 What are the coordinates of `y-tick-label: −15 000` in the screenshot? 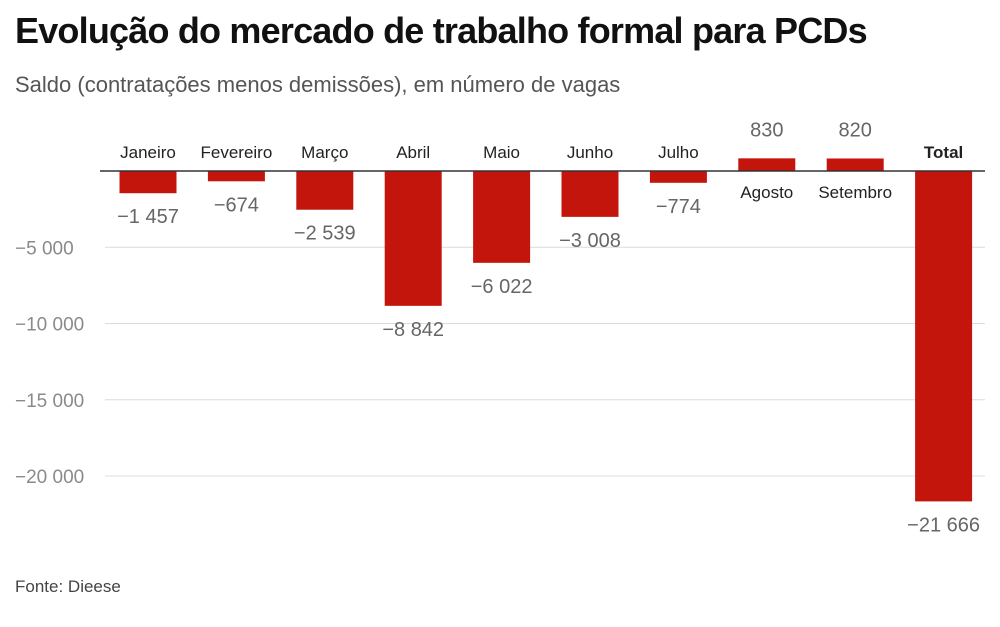 It's located at (49, 401).